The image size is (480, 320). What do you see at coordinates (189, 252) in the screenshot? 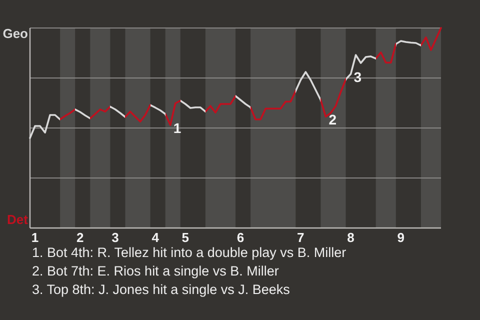
I see `text: 1. Bot 4th: R. Tellez hit into a double play vs B. Miller` at bounding box center [189, 252].